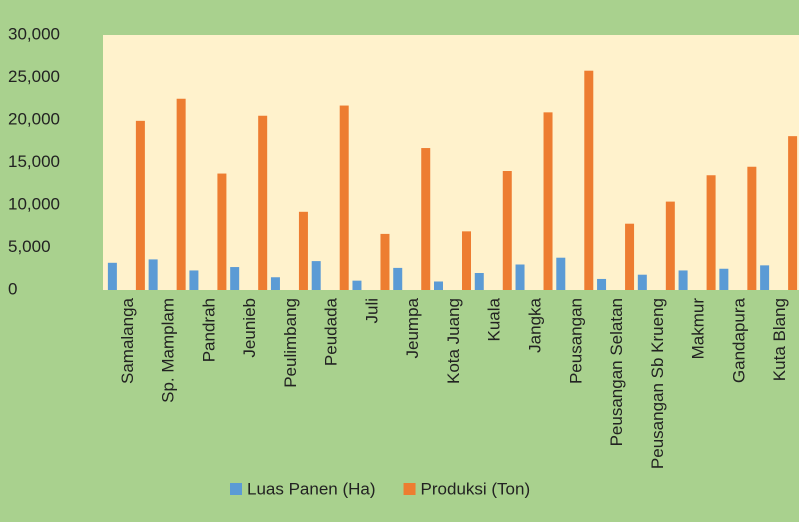 The height and width of the screenshot is (522, 799). What do you see at coordinates (331, 331) in the screenshot?
I see `x-tick-label: Peudada` at bounding box center [331, 331].